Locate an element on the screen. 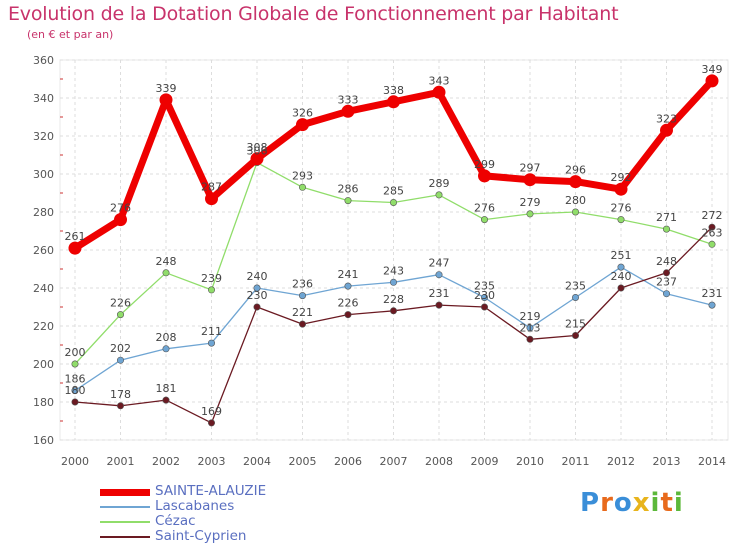 This screenshot has height=550, width=750. data-label: 323 is located at coordinates (666, 118).